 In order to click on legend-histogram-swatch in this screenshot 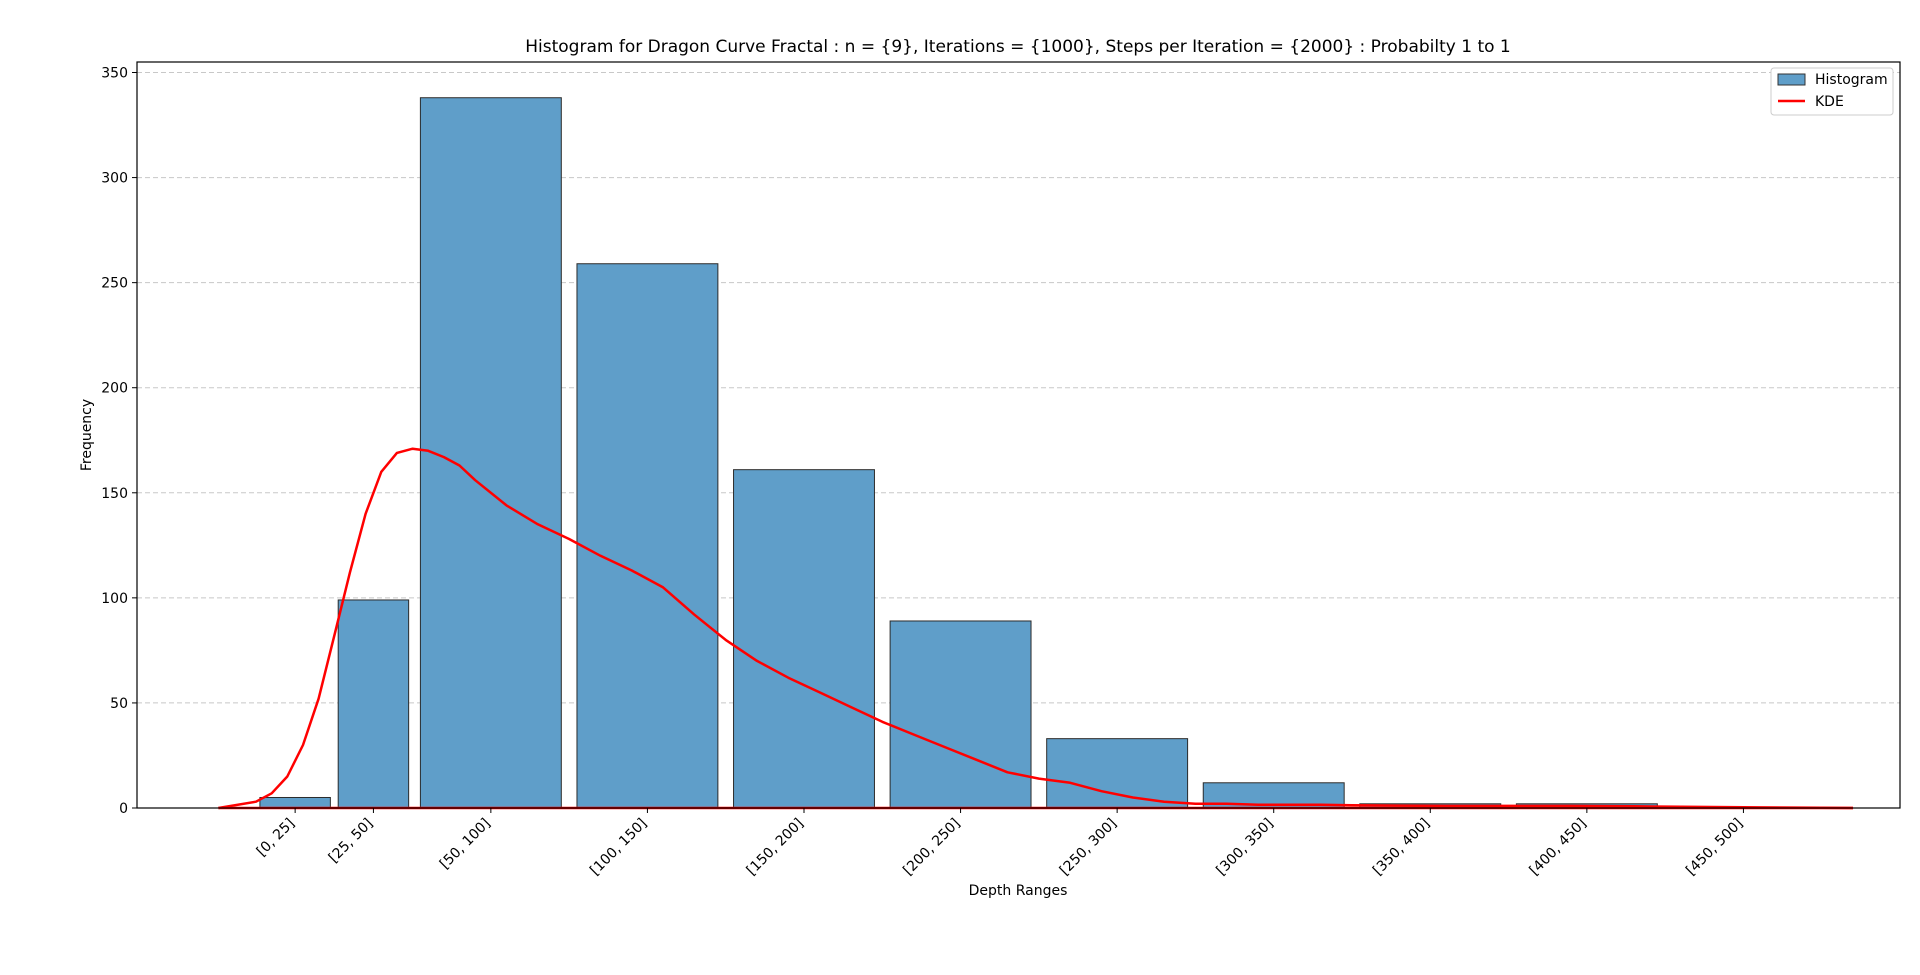, I will do `click(1791, 79)`.